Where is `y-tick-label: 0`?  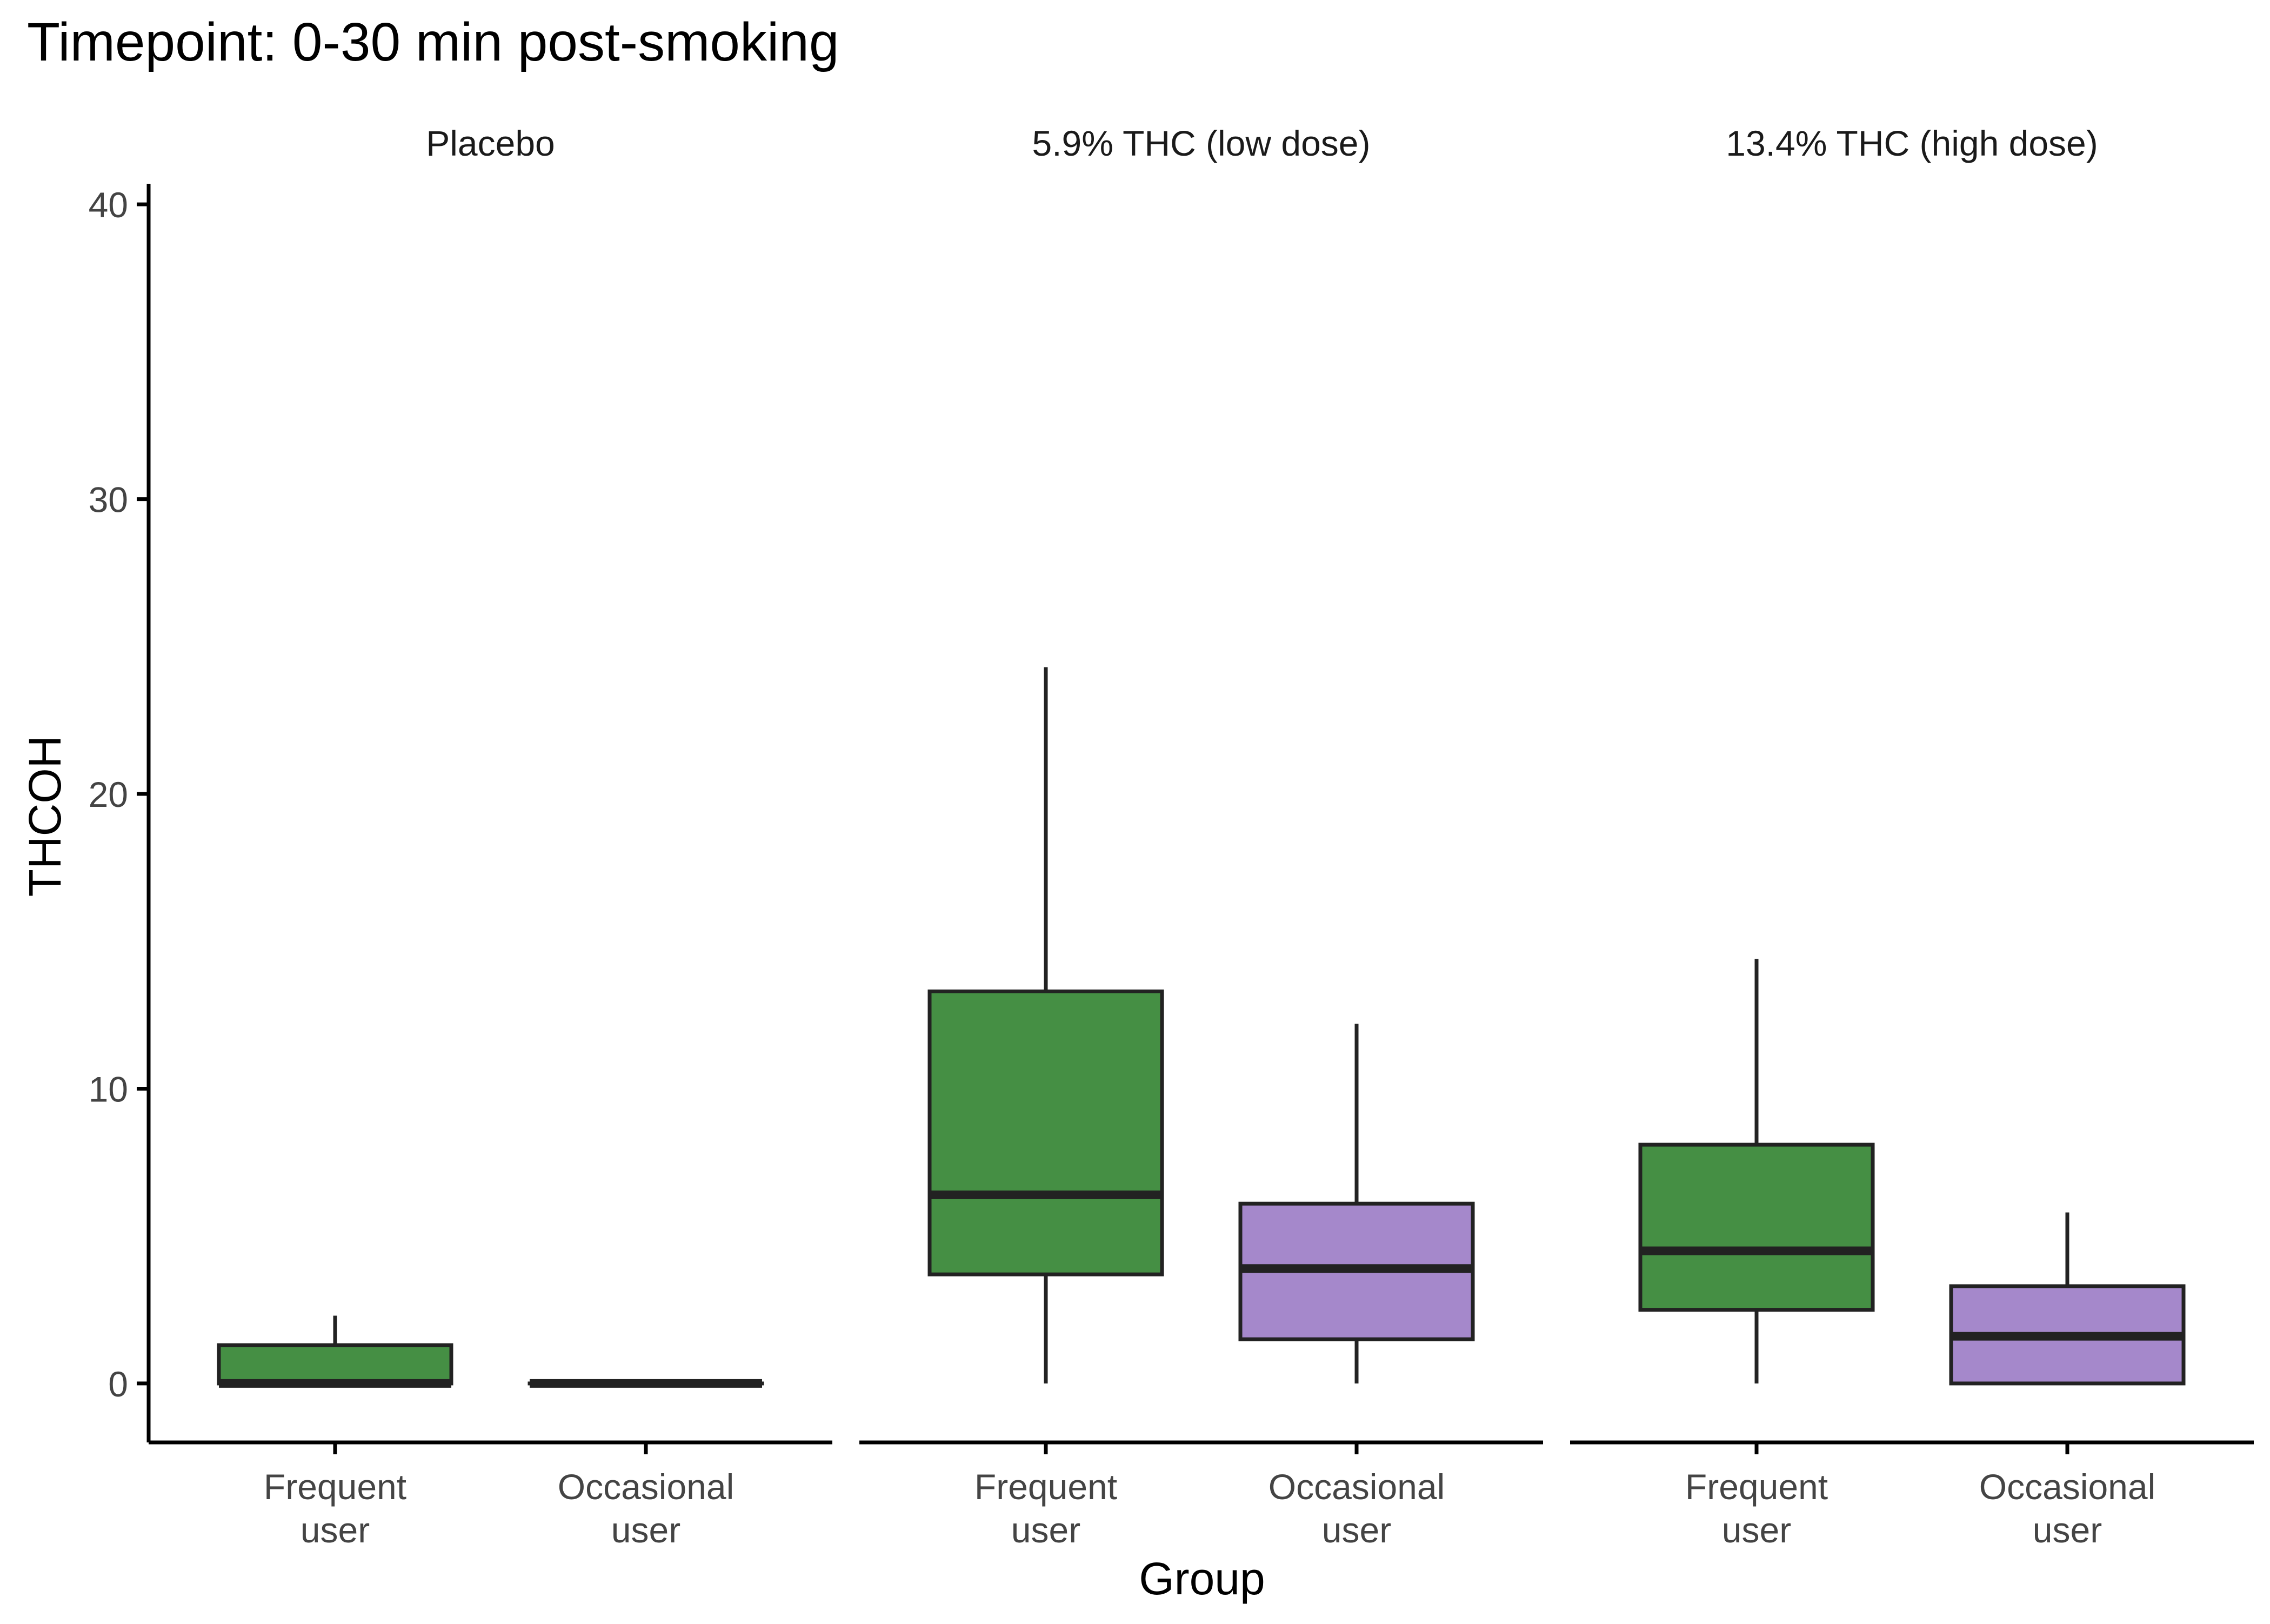 y-tick-label: 0 is located at coordinates (118, 1384).